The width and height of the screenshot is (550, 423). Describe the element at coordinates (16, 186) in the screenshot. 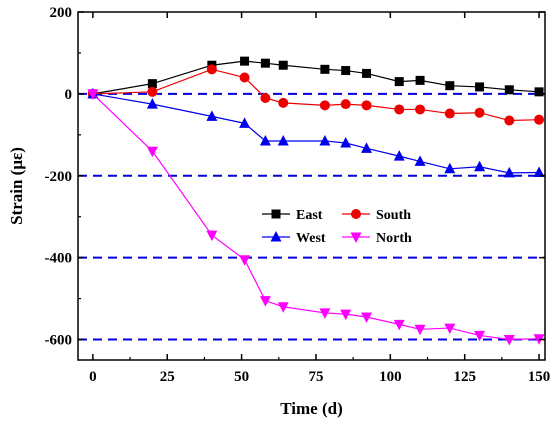

I see `y-axis-title: Strain (με)` at that location.